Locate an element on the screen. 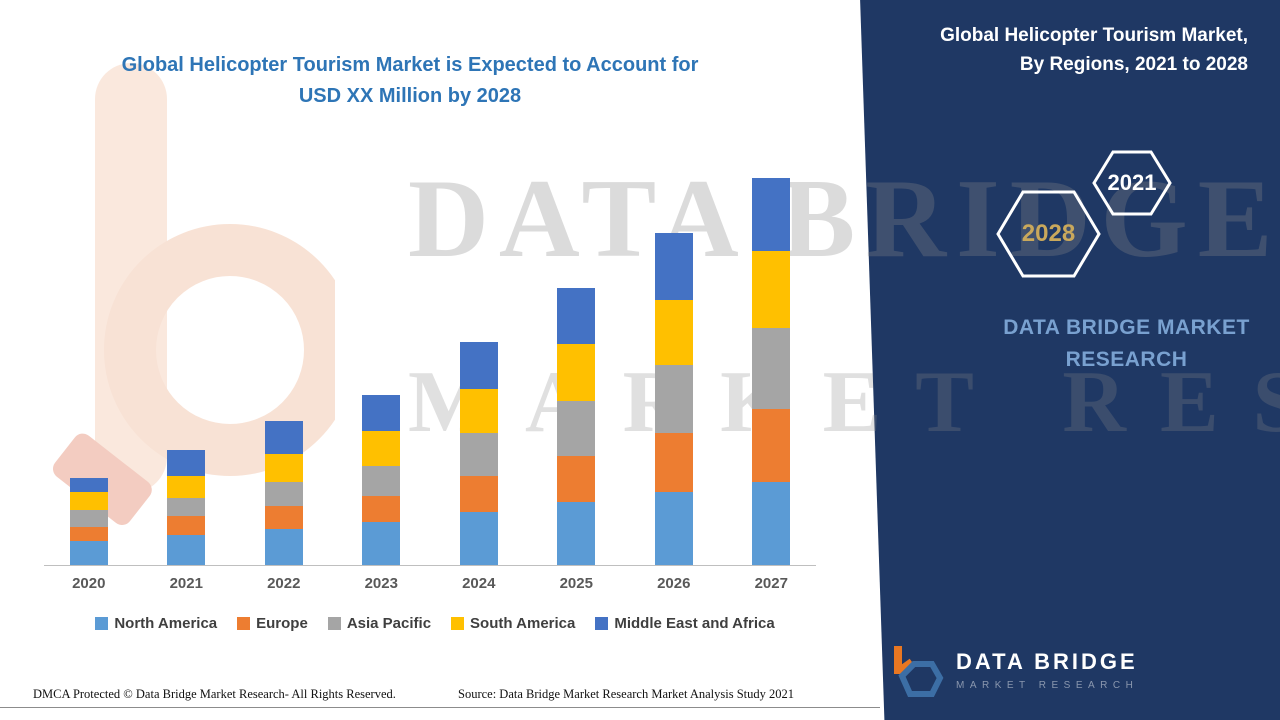 The height and width of the screenshot is (720, 1280). hexagon-forecast-year: 2028 is located at coordinates (1048, 234).